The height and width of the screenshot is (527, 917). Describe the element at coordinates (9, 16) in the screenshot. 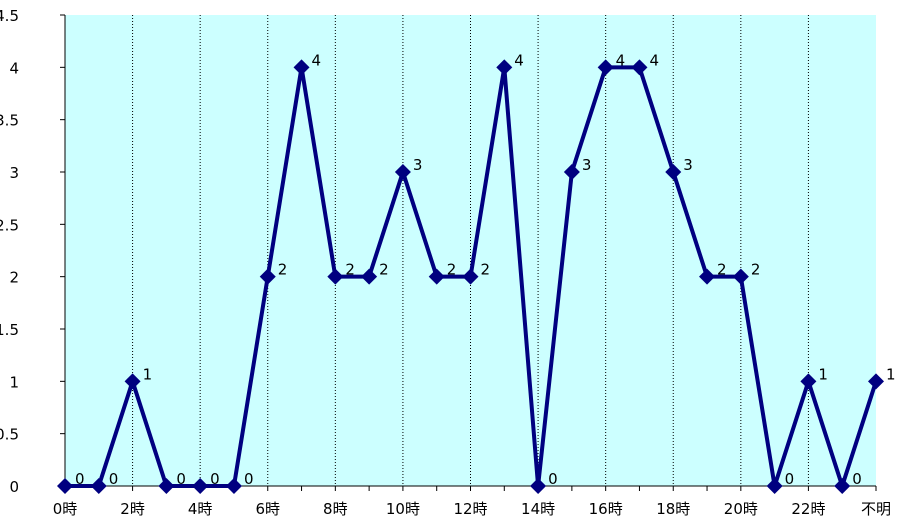

I see `y-tick-label: 4.5` at that location.